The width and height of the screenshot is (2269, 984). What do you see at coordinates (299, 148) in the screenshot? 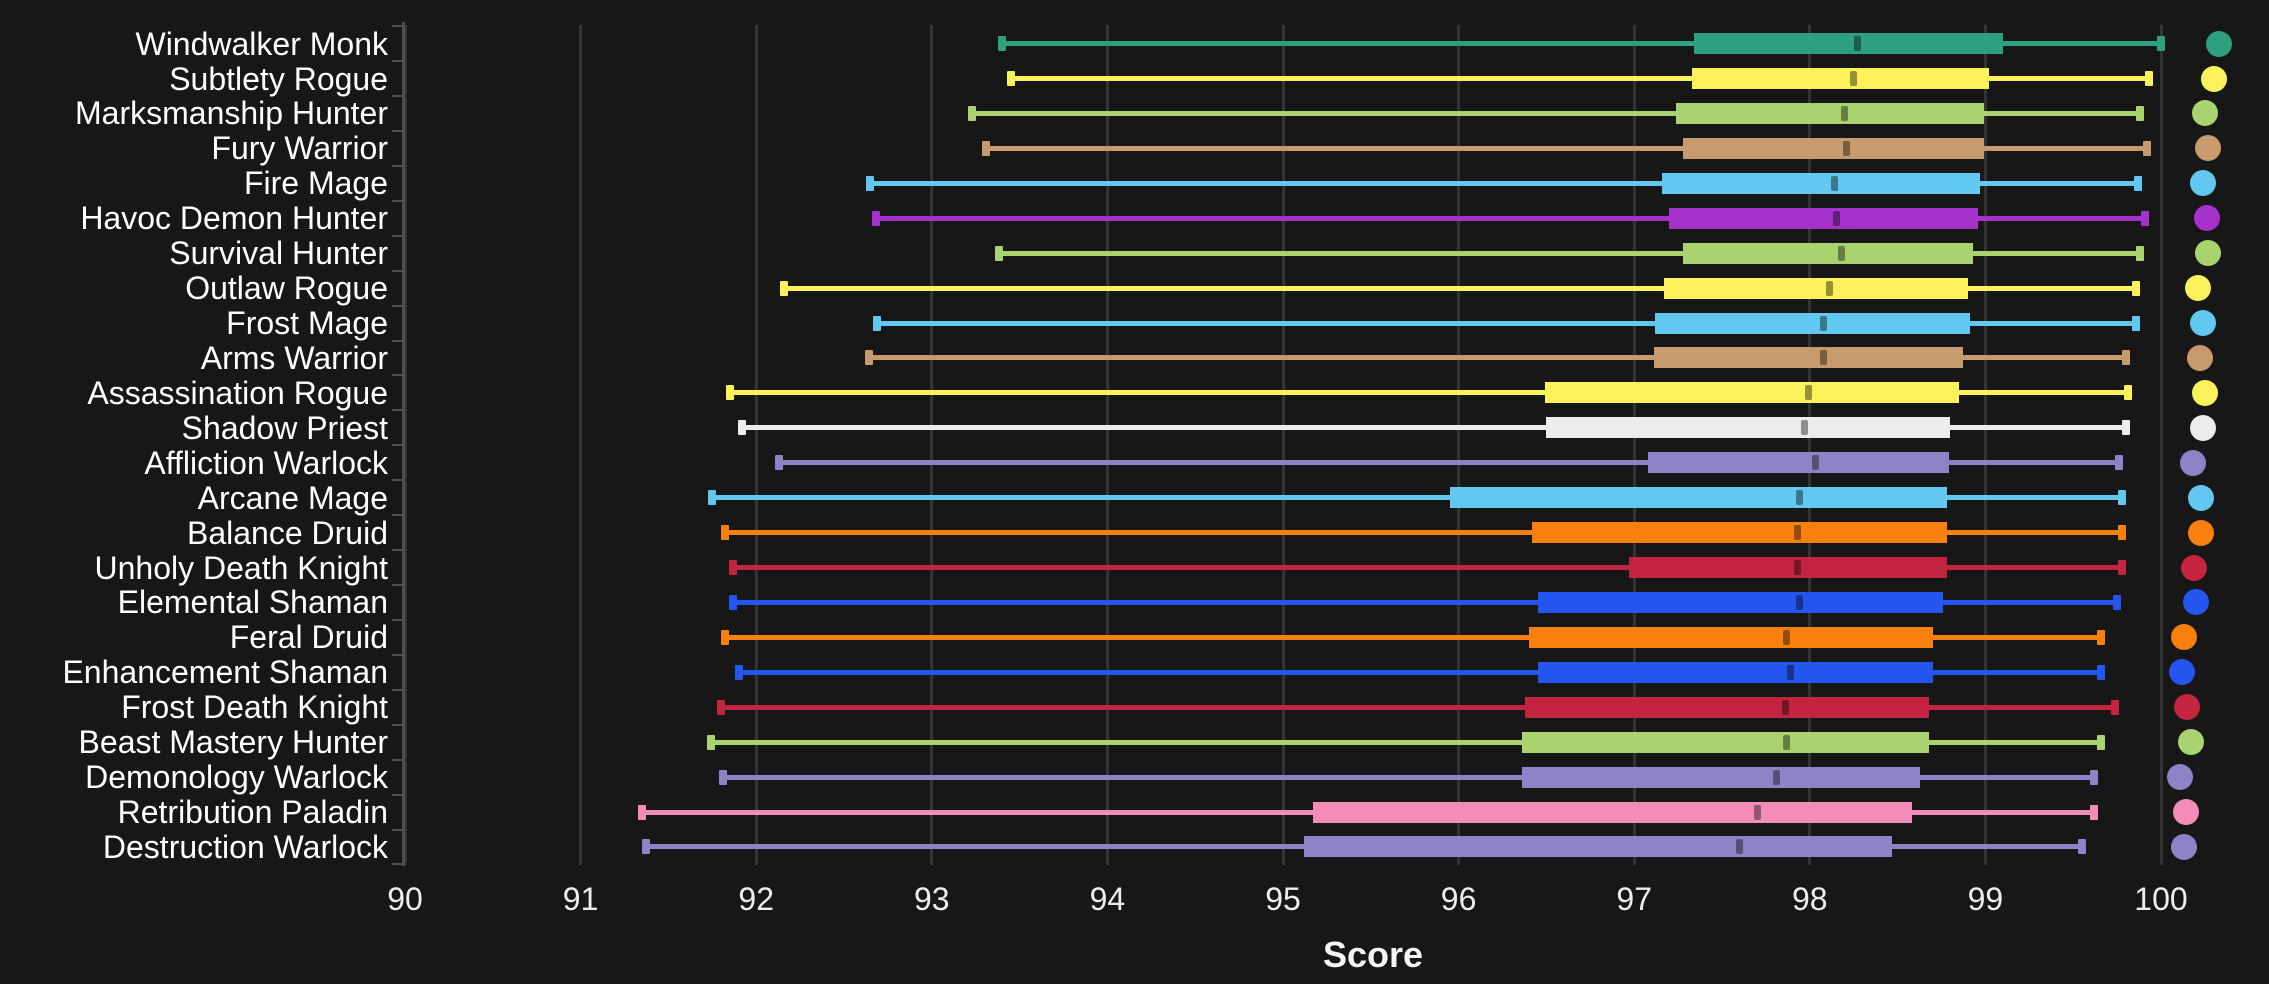
I see `row-label: Fury Warrior` at bounding box center [299, 148].